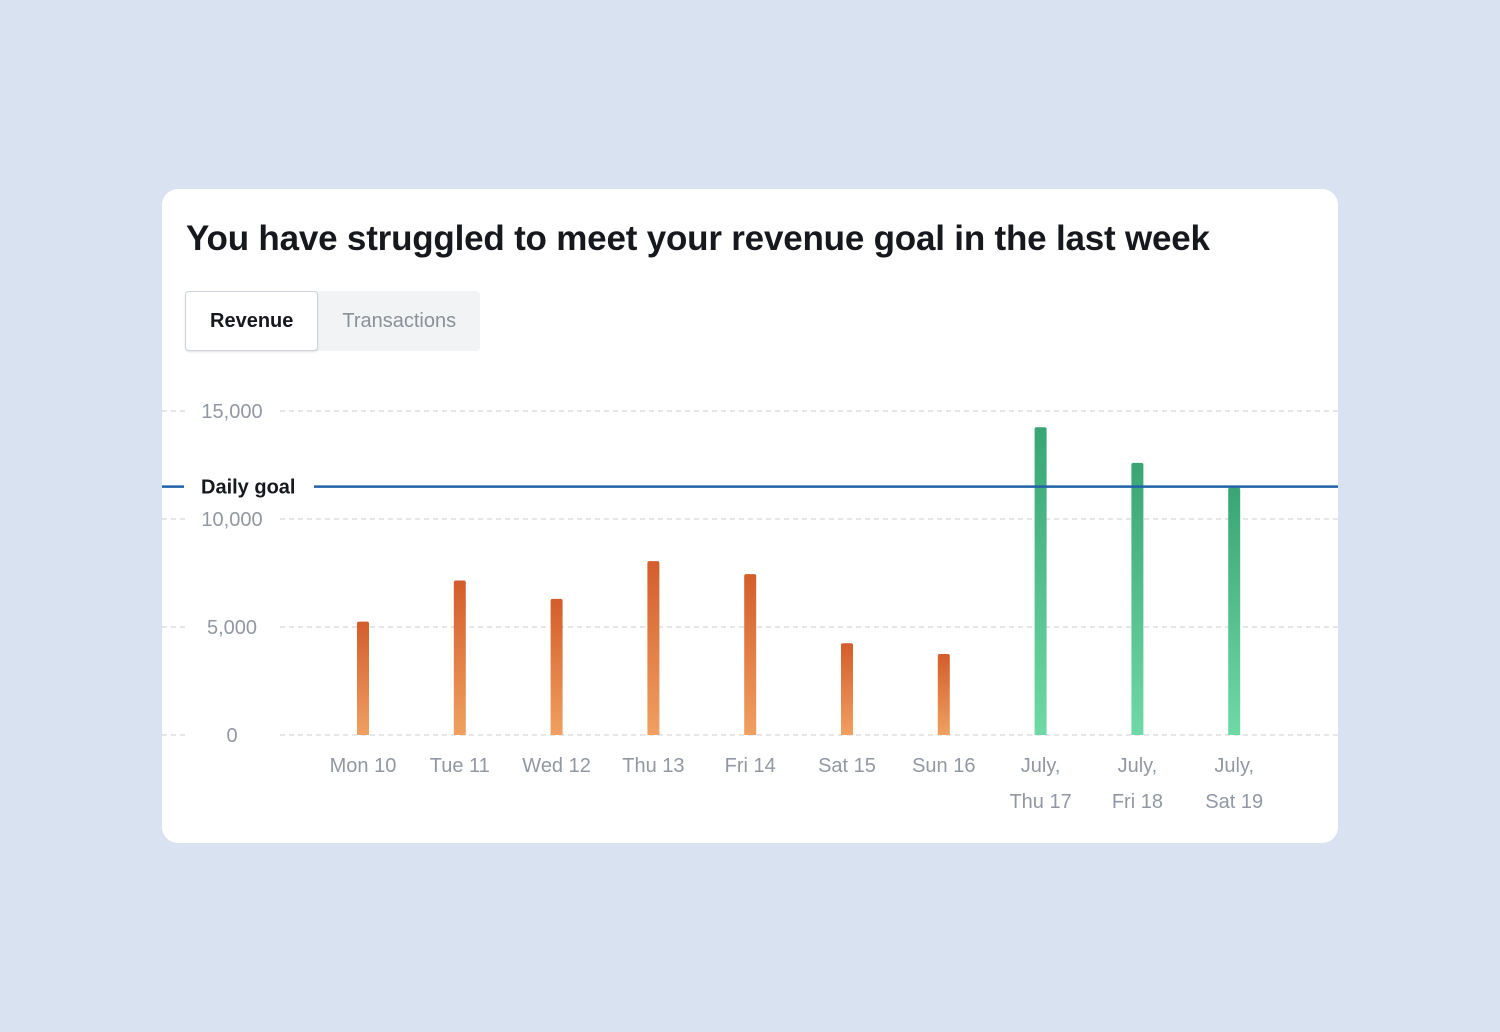 This screenshot has width=1500, height=1032. I want to click on x-tick-label: Sat 15, so click(847, 766).